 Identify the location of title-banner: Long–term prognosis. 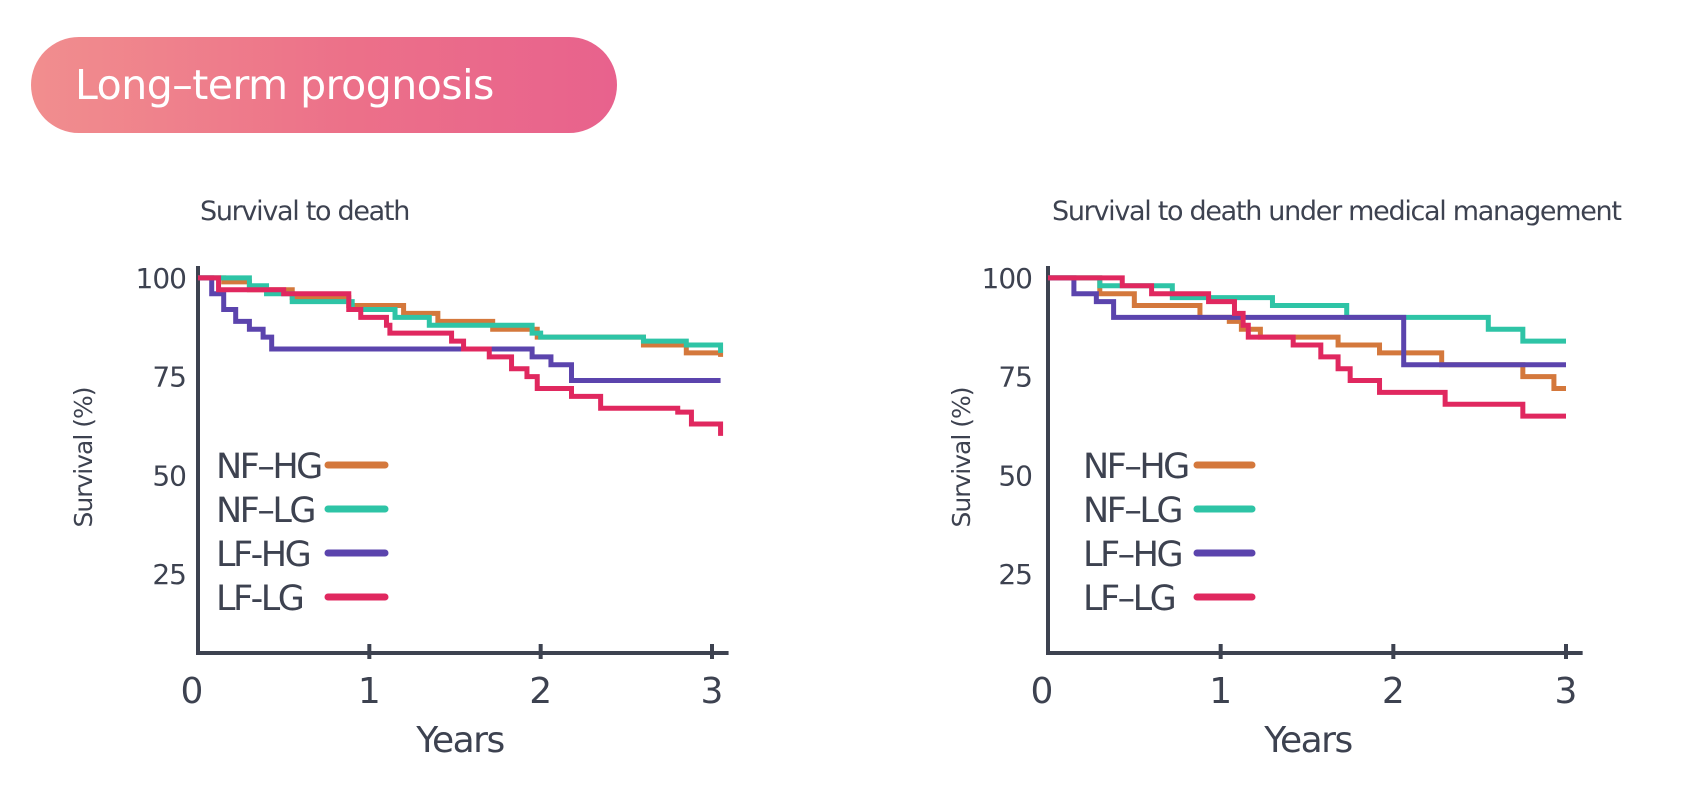
(324, 85).